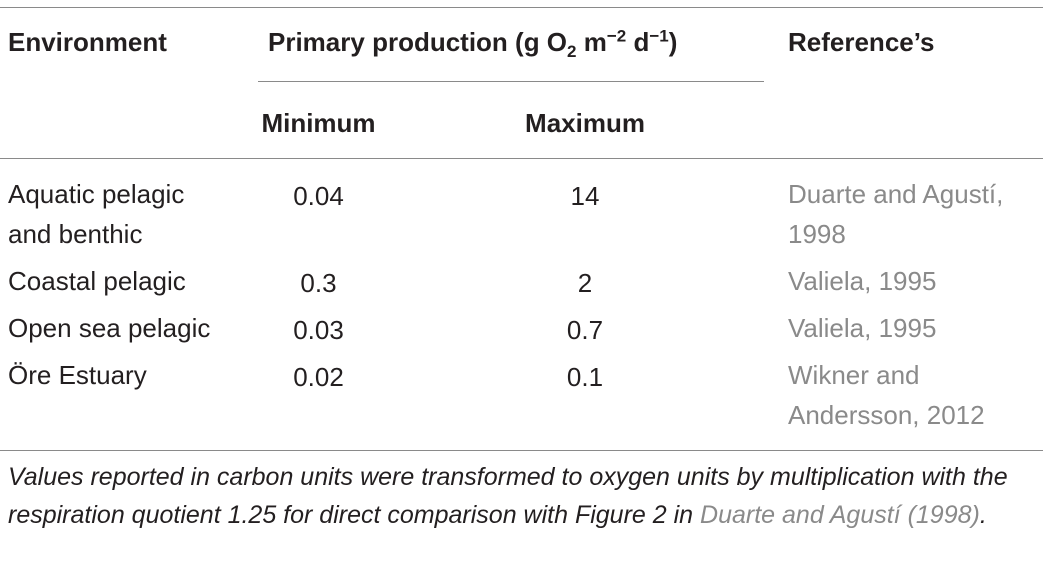 Image resolution: width=1043 pixels, height=574 pixels. Describe the element at coordinates (840, 515) in the screenshot. I see `footnote-citation-link: Duarte and Agustí (1998)` at that location.